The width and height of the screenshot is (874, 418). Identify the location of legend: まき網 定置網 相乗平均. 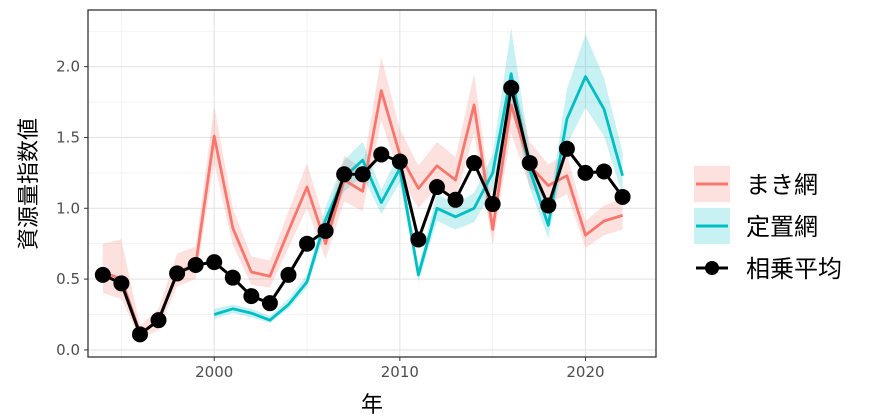
(768, 224).